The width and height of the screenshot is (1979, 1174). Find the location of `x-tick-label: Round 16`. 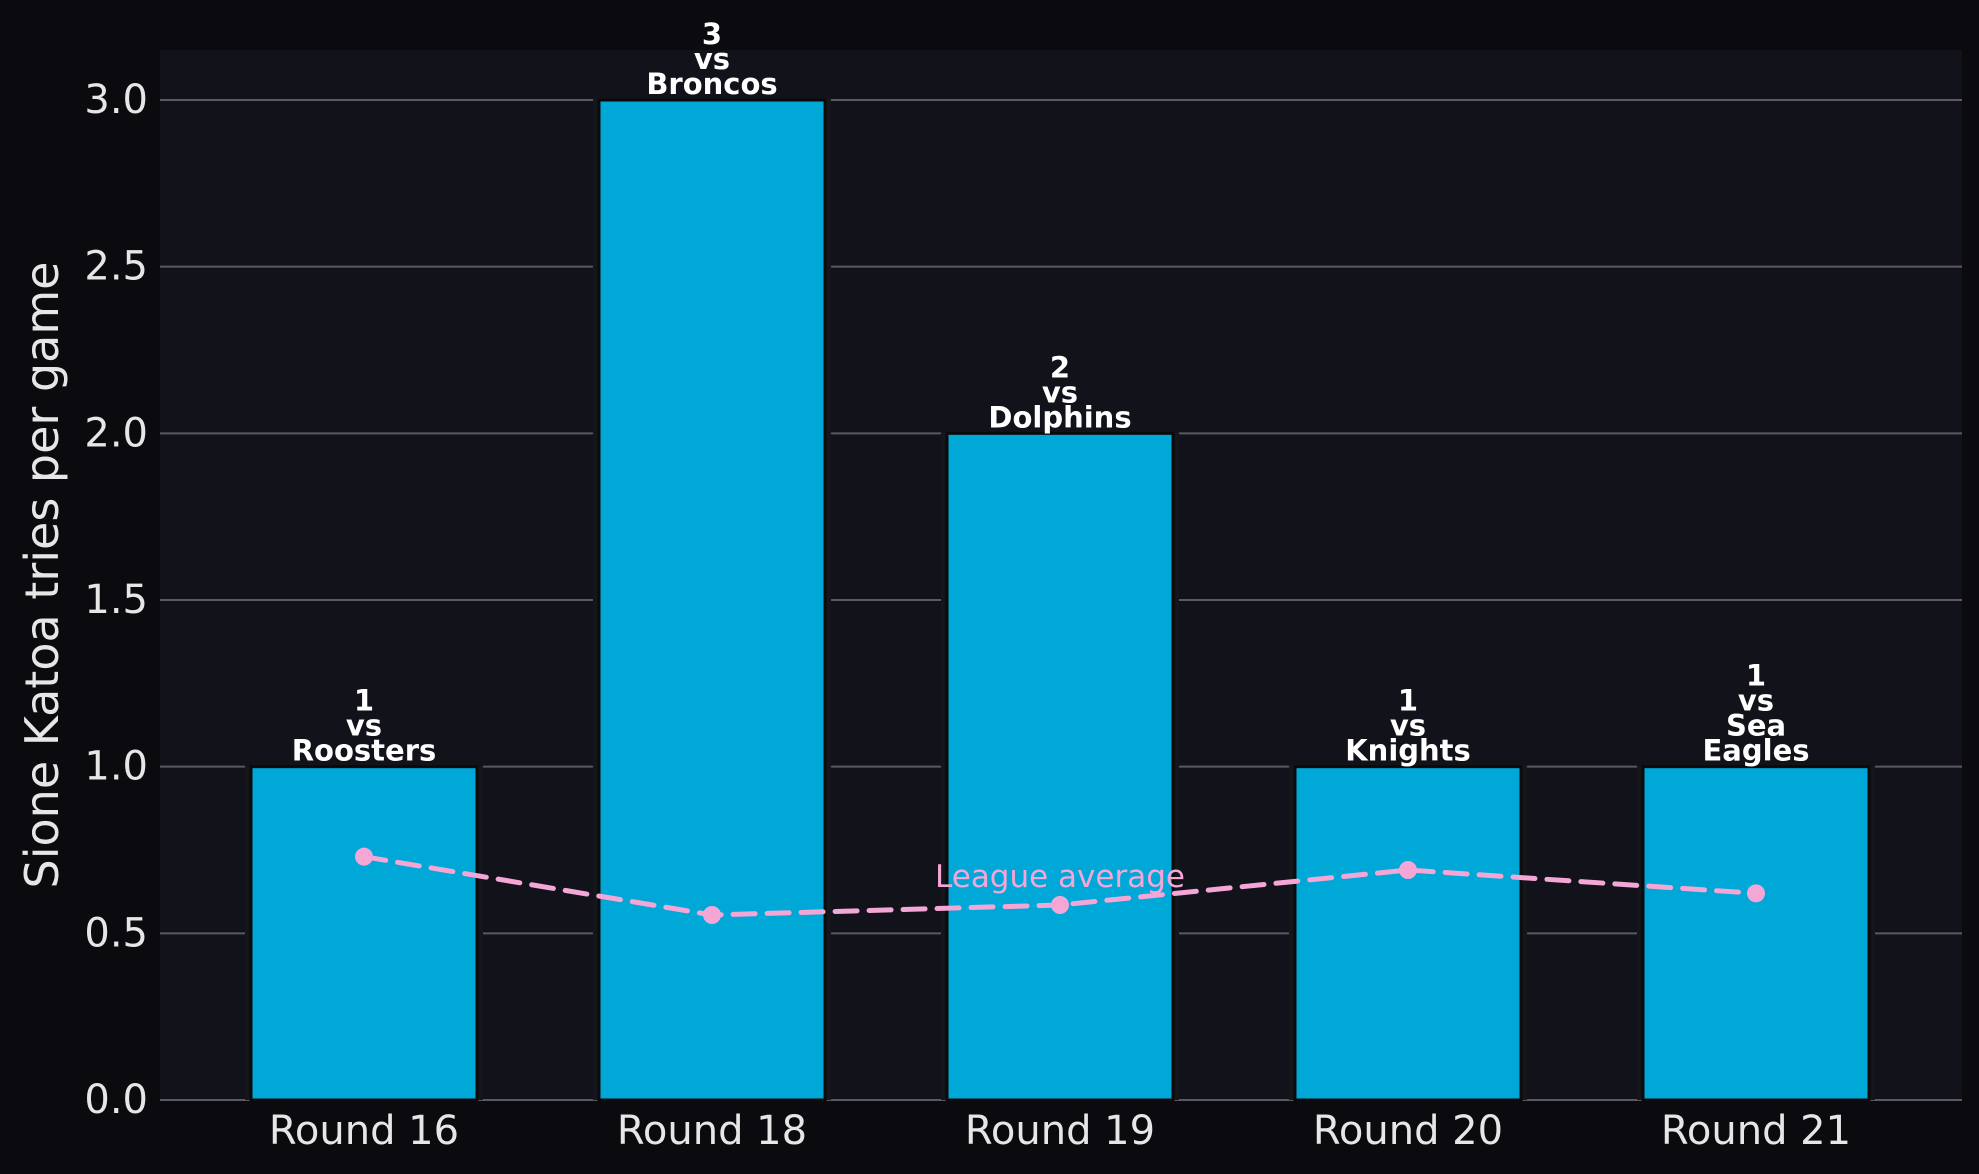

x-tick-label: Round 16 is located at coordinates (364, 1131).